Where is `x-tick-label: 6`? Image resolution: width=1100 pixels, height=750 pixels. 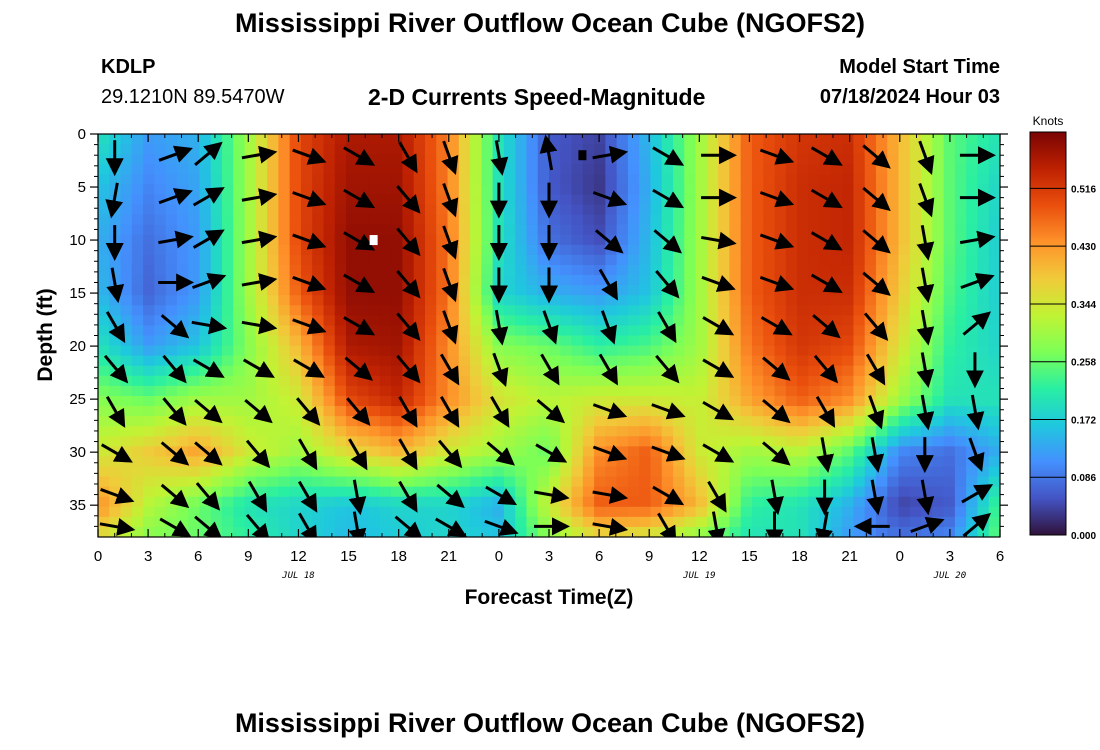
x-tick-label: 6 is located at coordinates (599, 556).